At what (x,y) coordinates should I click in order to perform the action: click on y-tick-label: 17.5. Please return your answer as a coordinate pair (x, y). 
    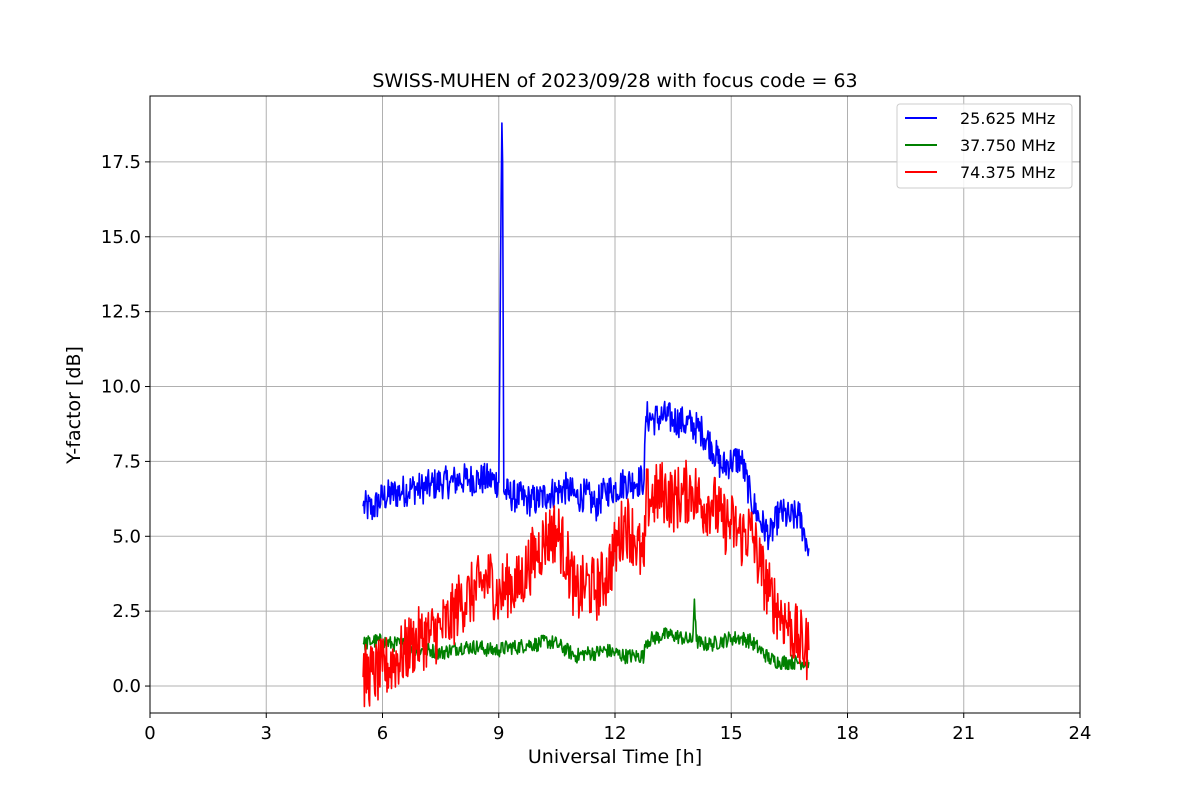
    Looking at the image, I should click on (121, 162).